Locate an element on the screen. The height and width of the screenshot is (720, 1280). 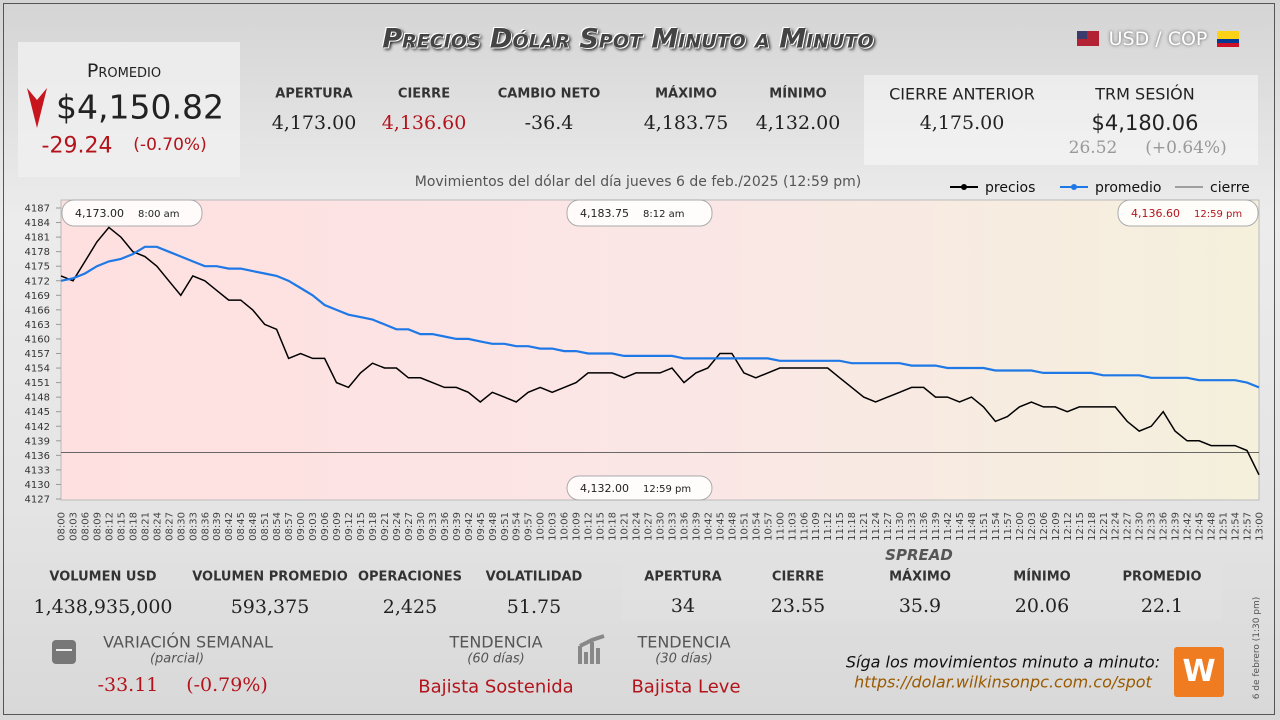
weekly-change: -33.11 is located at coordinates (128, 685).